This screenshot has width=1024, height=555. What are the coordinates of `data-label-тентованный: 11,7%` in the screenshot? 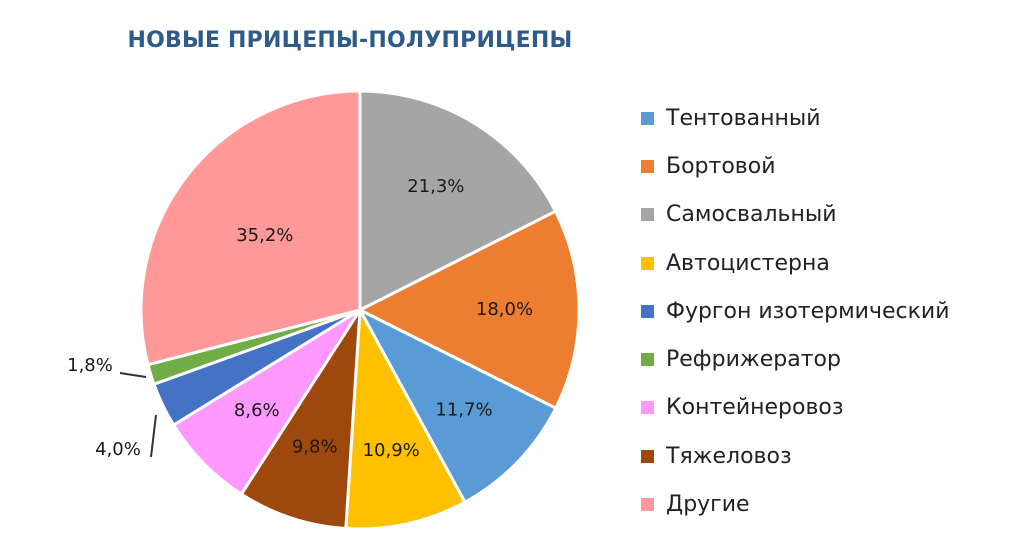 It's located at (463, 409).